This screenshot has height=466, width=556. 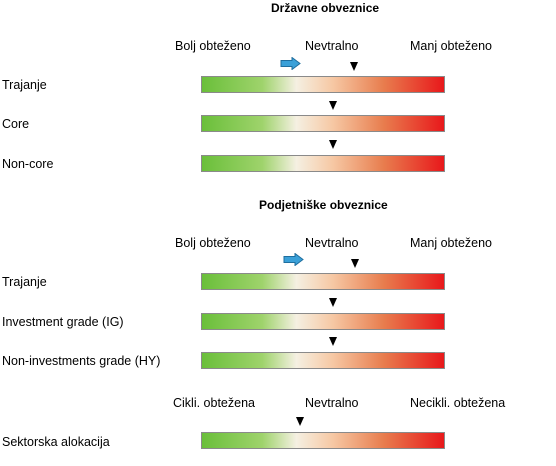 What do you see at coordinates (323, 163) in the screenshot?
I see `section1-bar-noncore` at bounding box center [323, 163].